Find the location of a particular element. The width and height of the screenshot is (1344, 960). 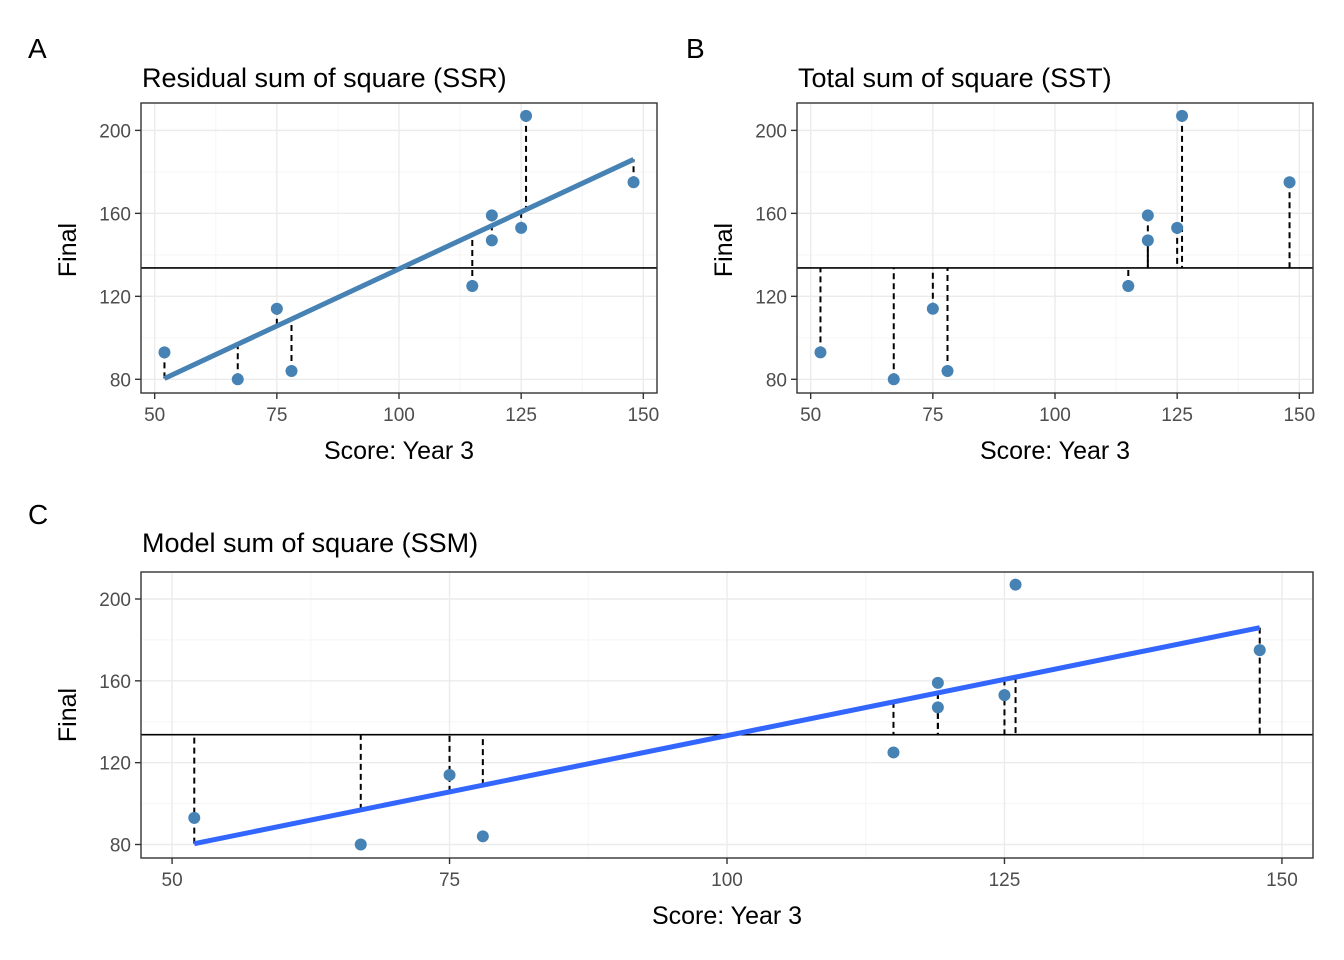

panel-a-axes: 50 75 100 125 150 80 120 160 200 is located at coordinates (379, 273).